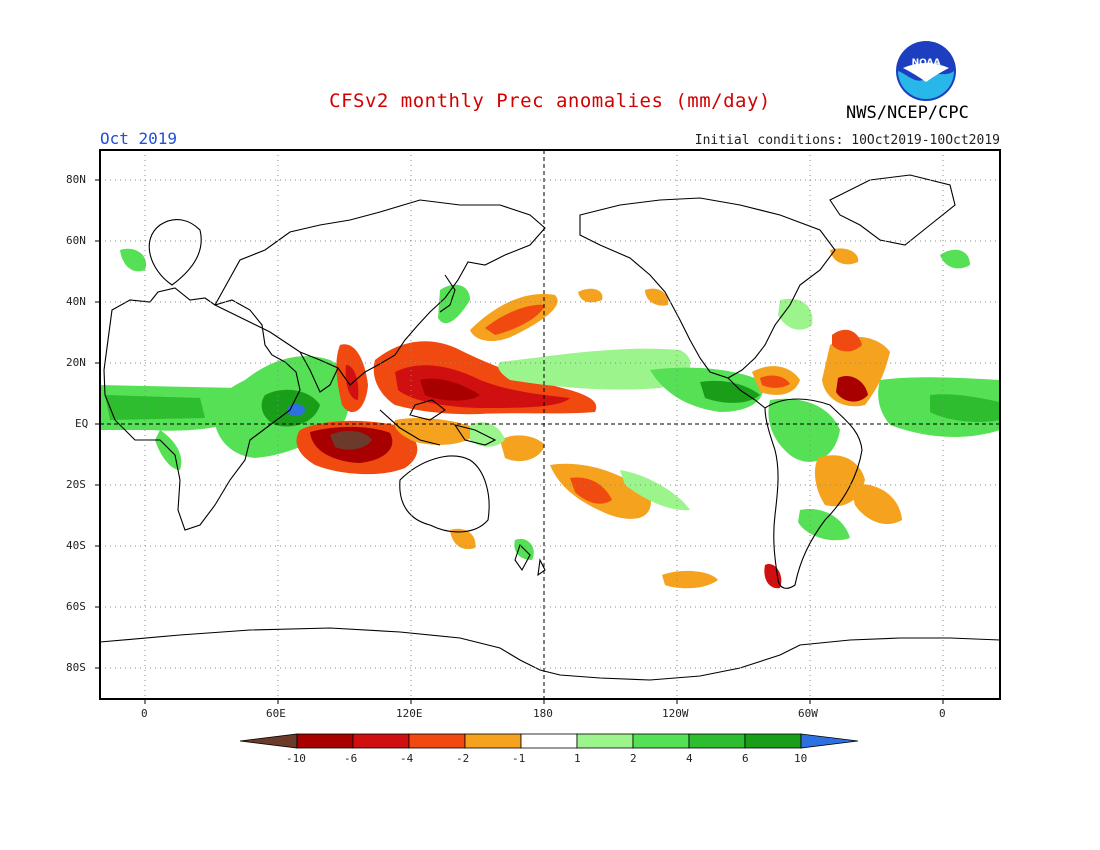 The width and height of the screenshot is (1100, 850). I want to click on lat-label: 80S, so click(76, 667).